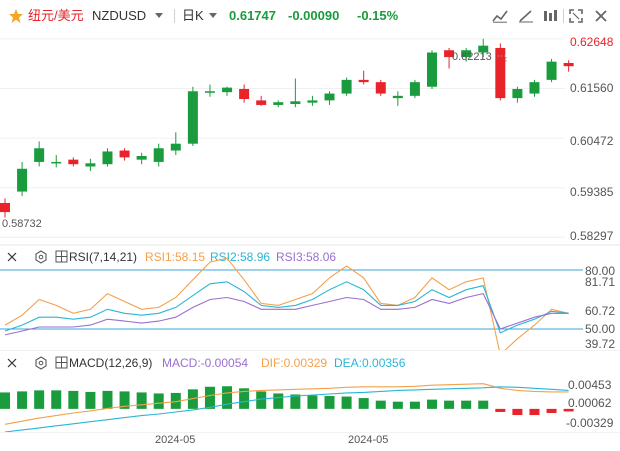  Describe the element at coordinates (590, 404) in the screenshot. I see `macd-axis: 0.00453 0.00062 -0.00329` at that location.